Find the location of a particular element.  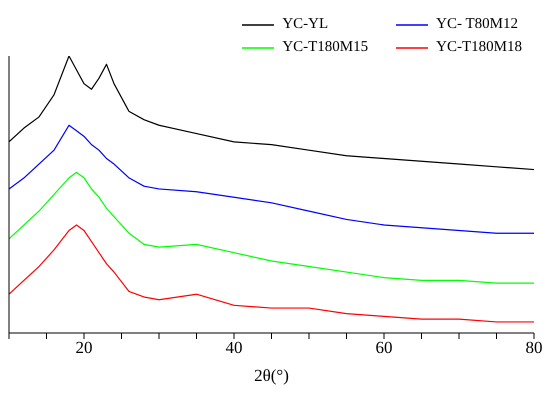

x-axis-title: 2θ(°) is located at coordinates (271, 375).